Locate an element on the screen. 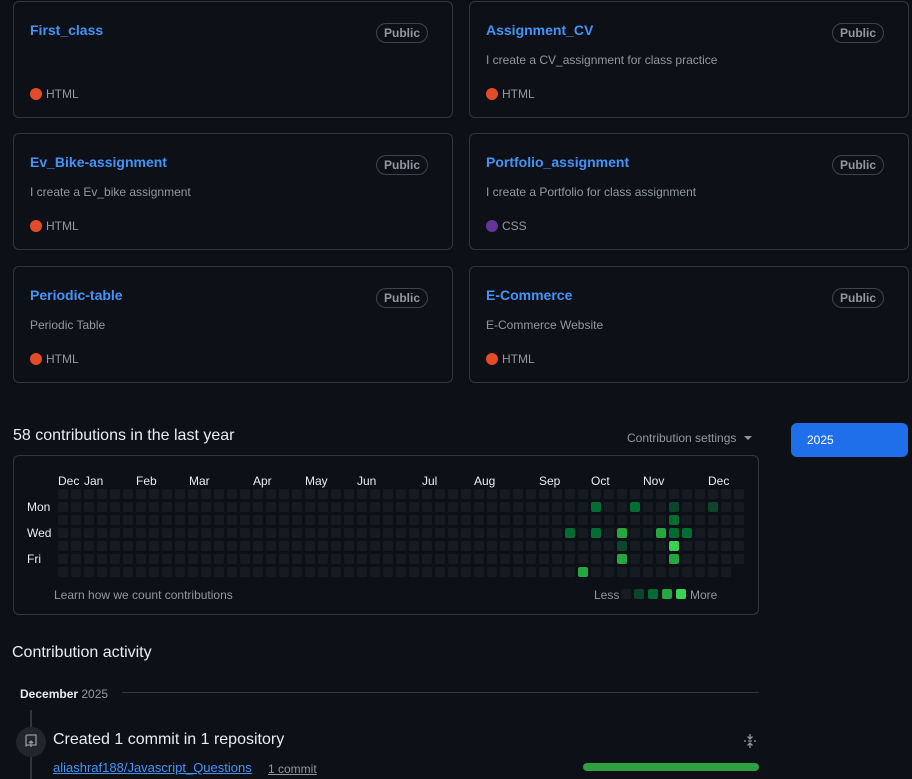 The image size is (912, 779). commit-count-link: 1 commit is located at coordinates (292, 769).